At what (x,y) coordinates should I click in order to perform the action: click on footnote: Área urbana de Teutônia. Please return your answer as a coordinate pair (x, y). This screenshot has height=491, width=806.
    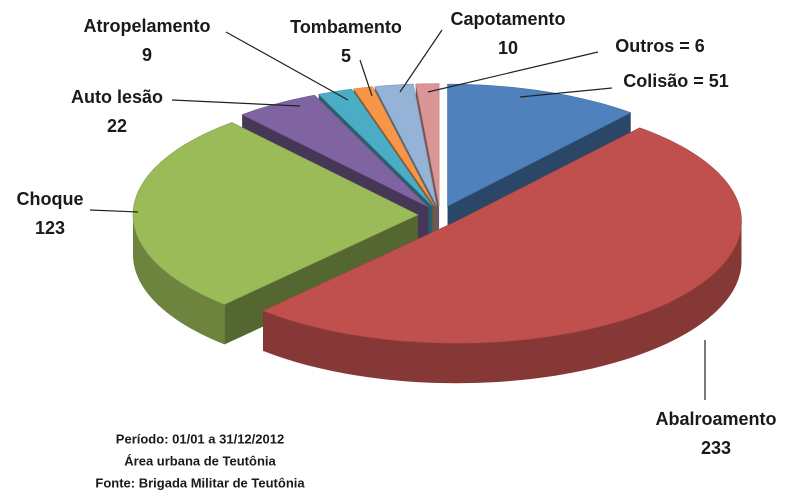
    Looking at the image, I should click on (200, 460).